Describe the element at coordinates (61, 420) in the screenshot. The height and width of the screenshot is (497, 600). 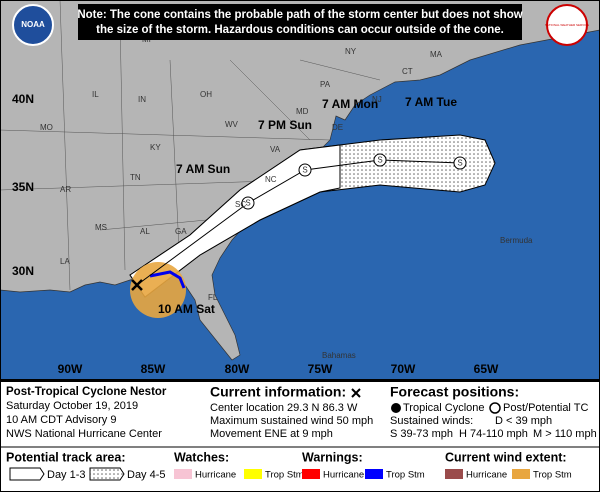
I see `advisory: 10 AM CDT Advisory 9` at that location.